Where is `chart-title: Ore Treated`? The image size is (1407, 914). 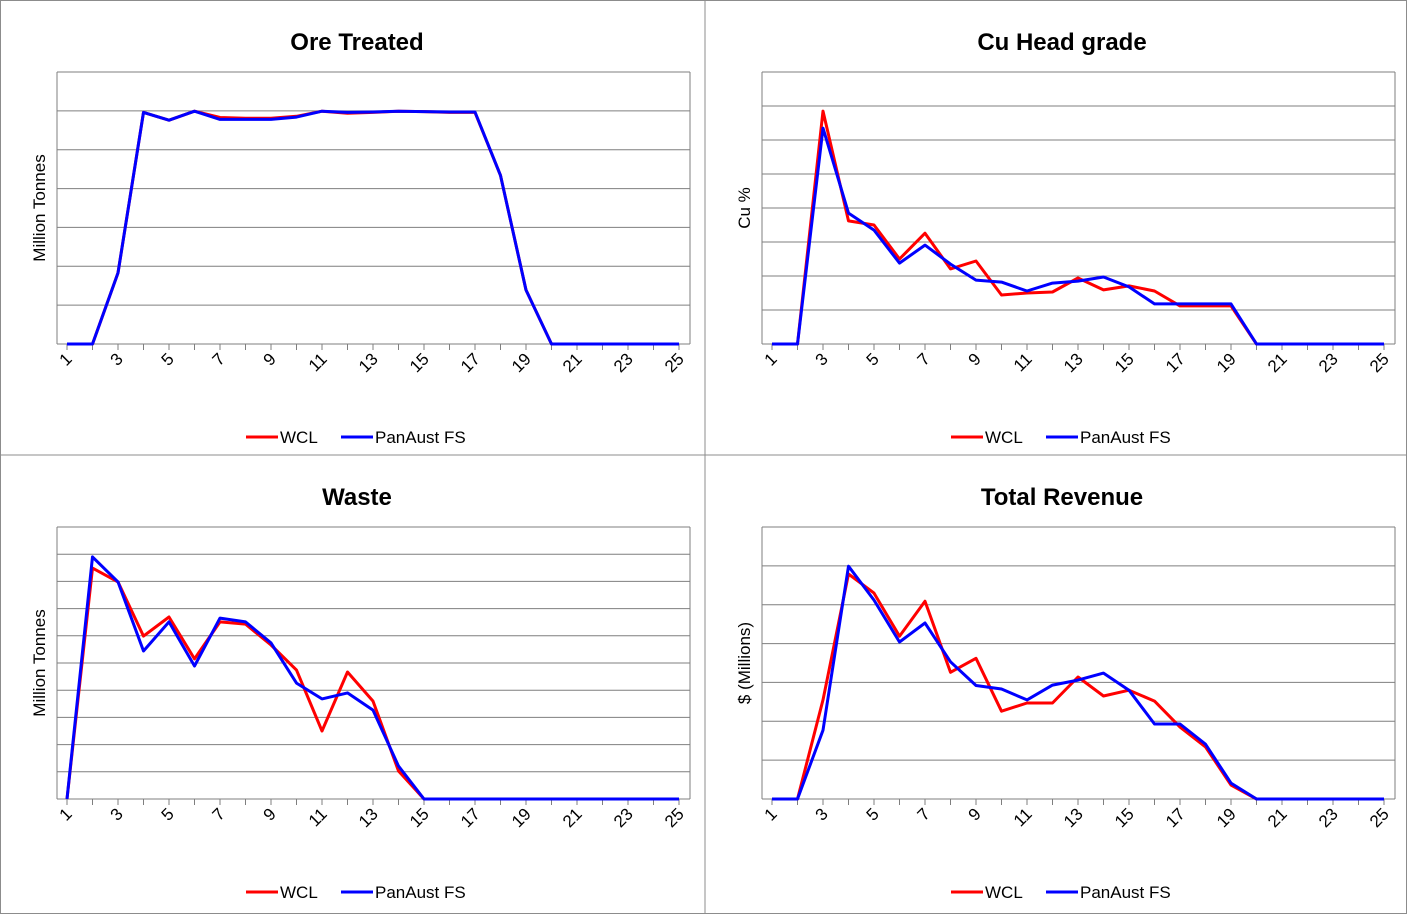
chart-title: Ore Treated is located at coordinates (356, 42).